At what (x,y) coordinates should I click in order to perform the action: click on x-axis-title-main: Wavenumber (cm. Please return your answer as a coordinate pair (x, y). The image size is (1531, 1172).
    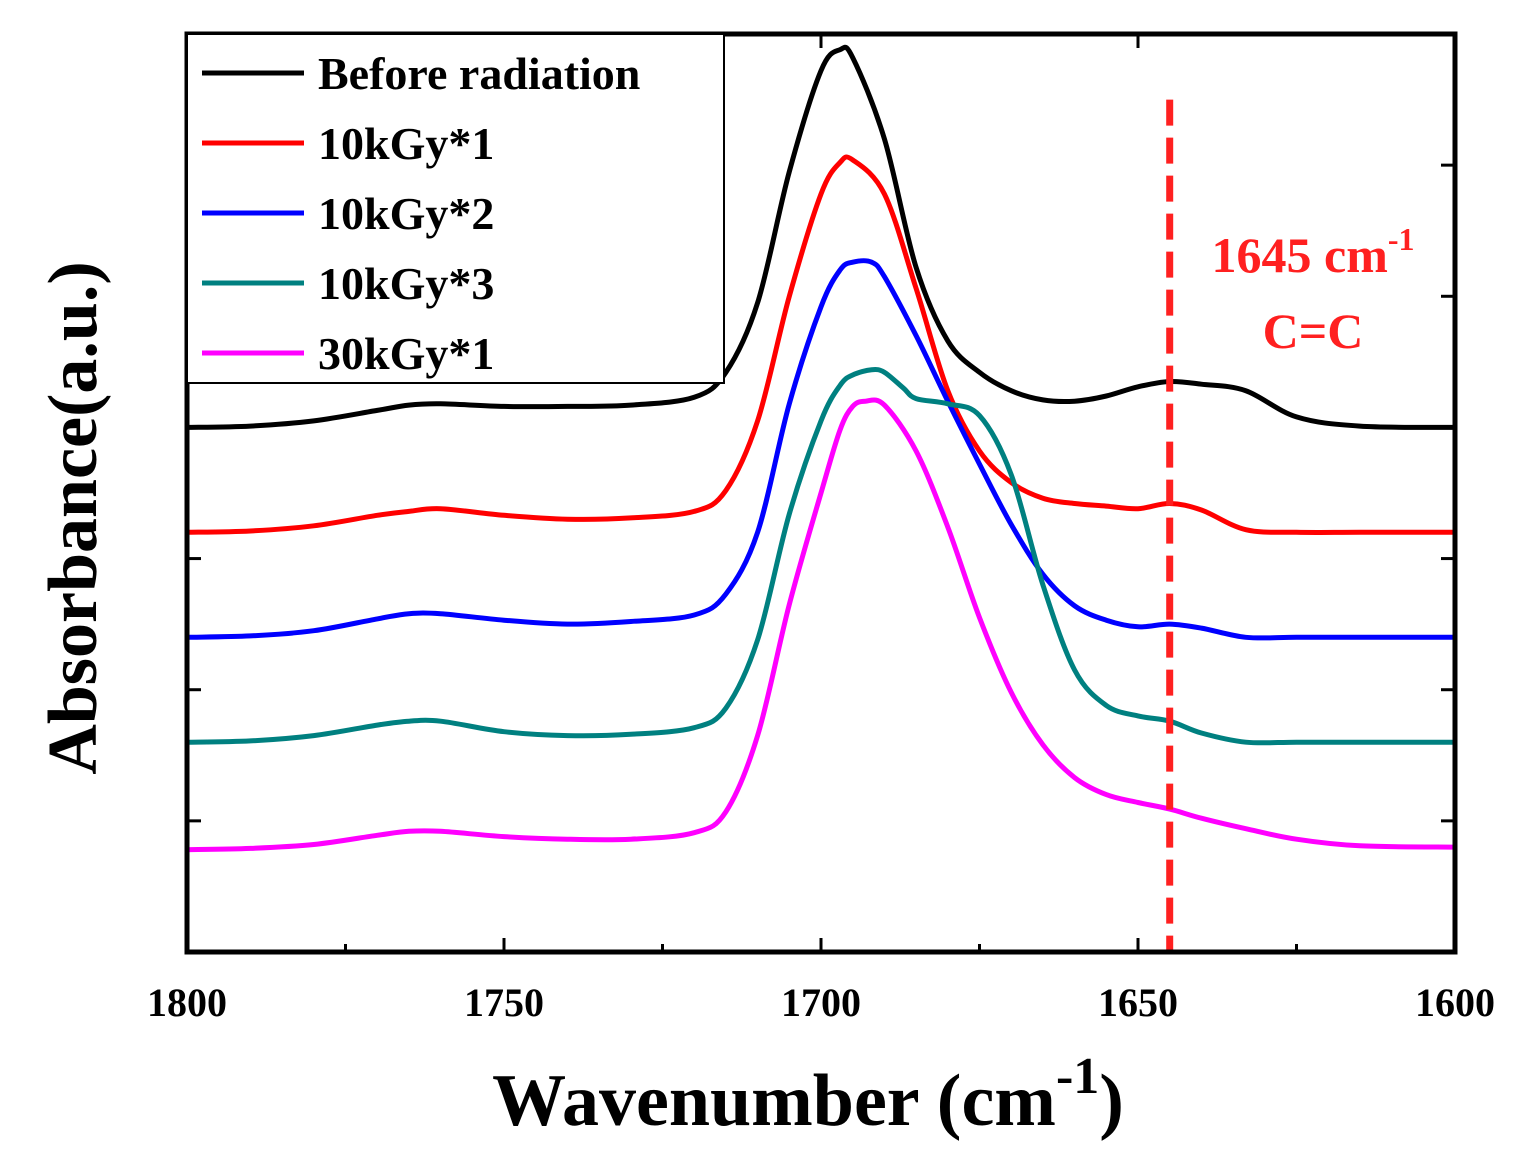
    Looking at the image, I should click on (774, 1101).